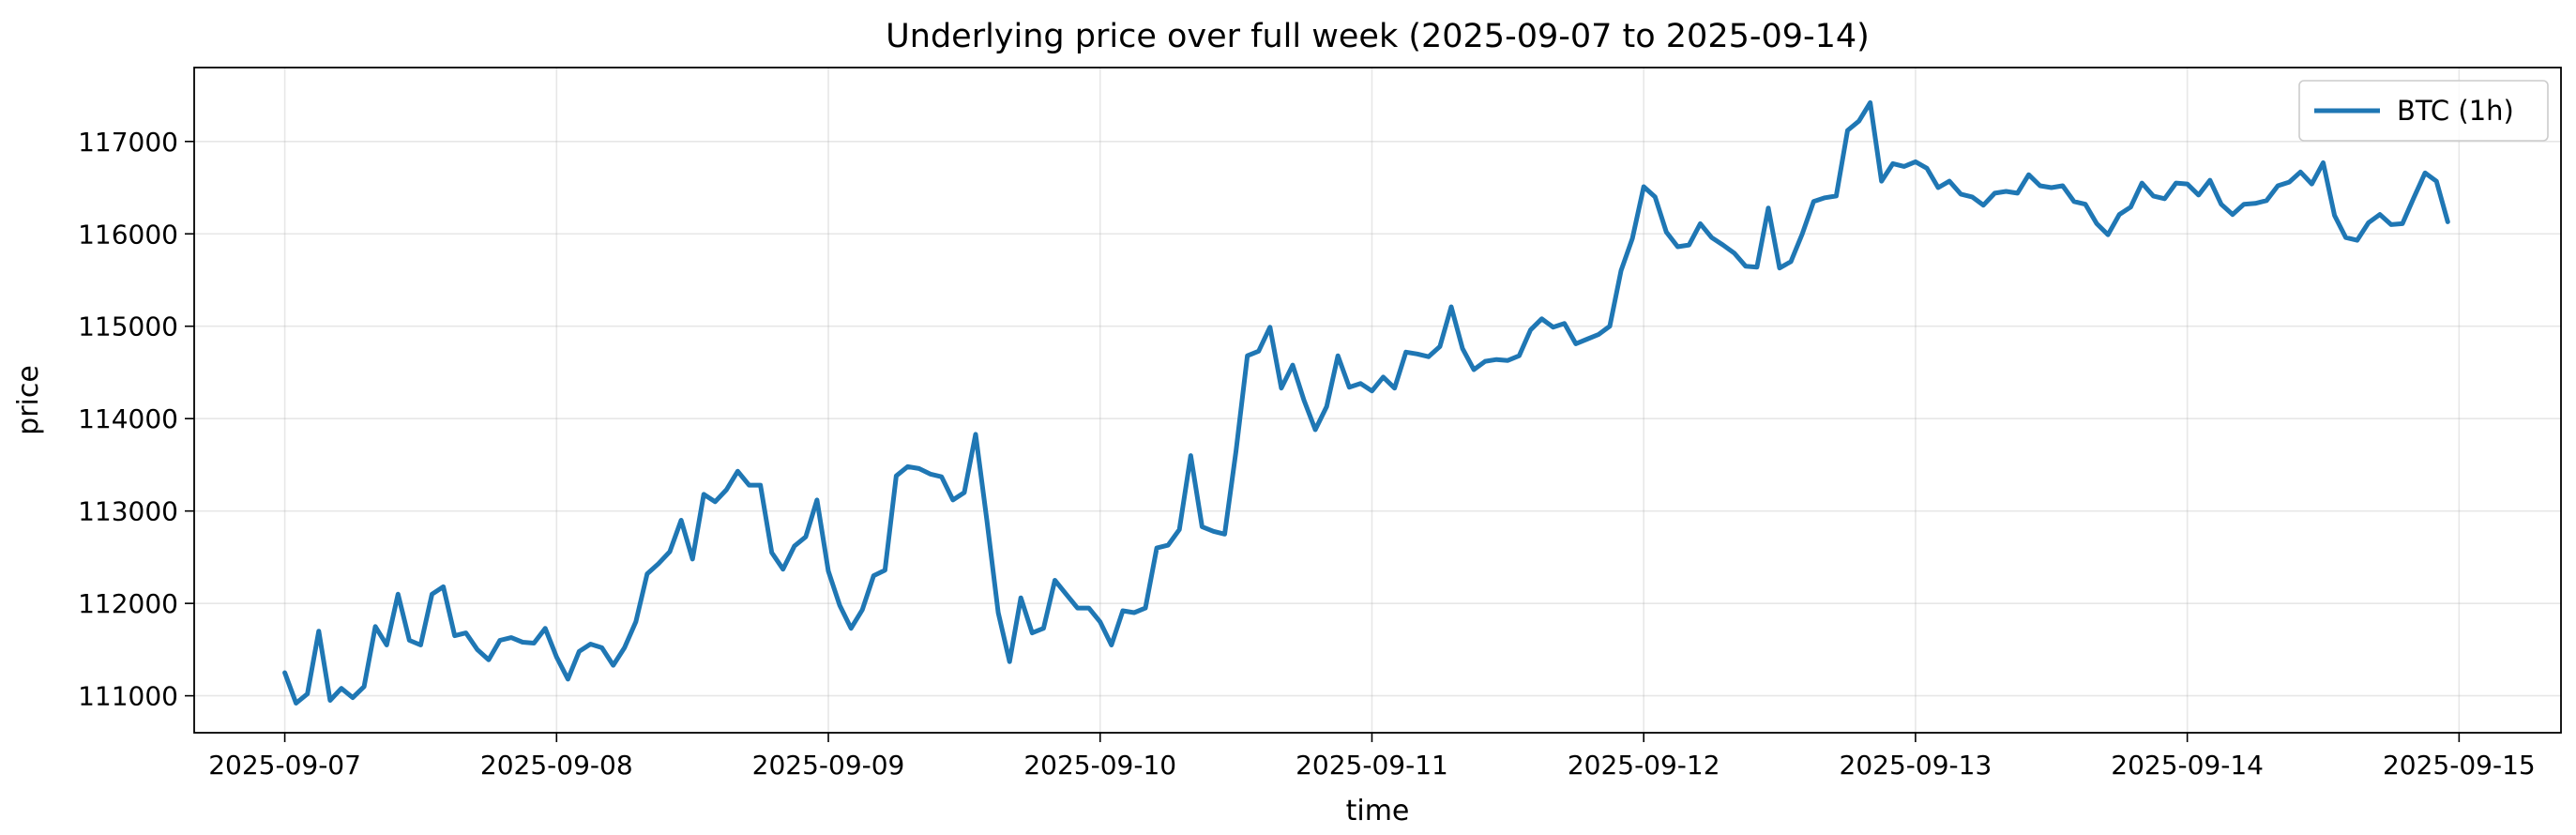  I want to click on x-tick-label: 2025-09-15, so click(2459, 765).